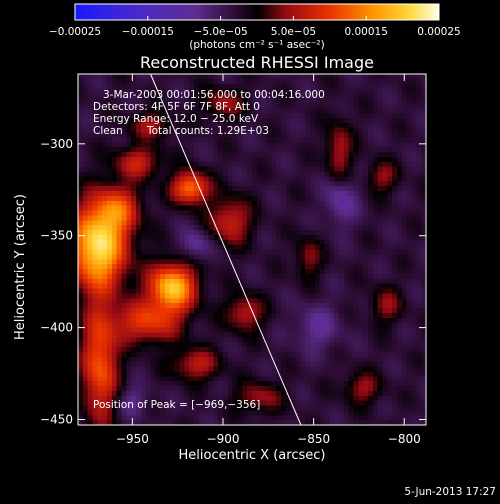 The image size is (500, 504). Describe the element at coordinates (223, 439) in the screenshot. I see `x-tick-label: −900` at that location.